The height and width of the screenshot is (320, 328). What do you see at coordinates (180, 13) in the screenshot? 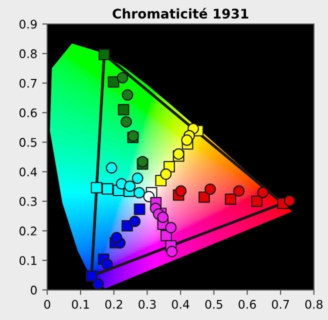
I see `chart-title: Chromaticité 1931` at bounding box center [180, 13].